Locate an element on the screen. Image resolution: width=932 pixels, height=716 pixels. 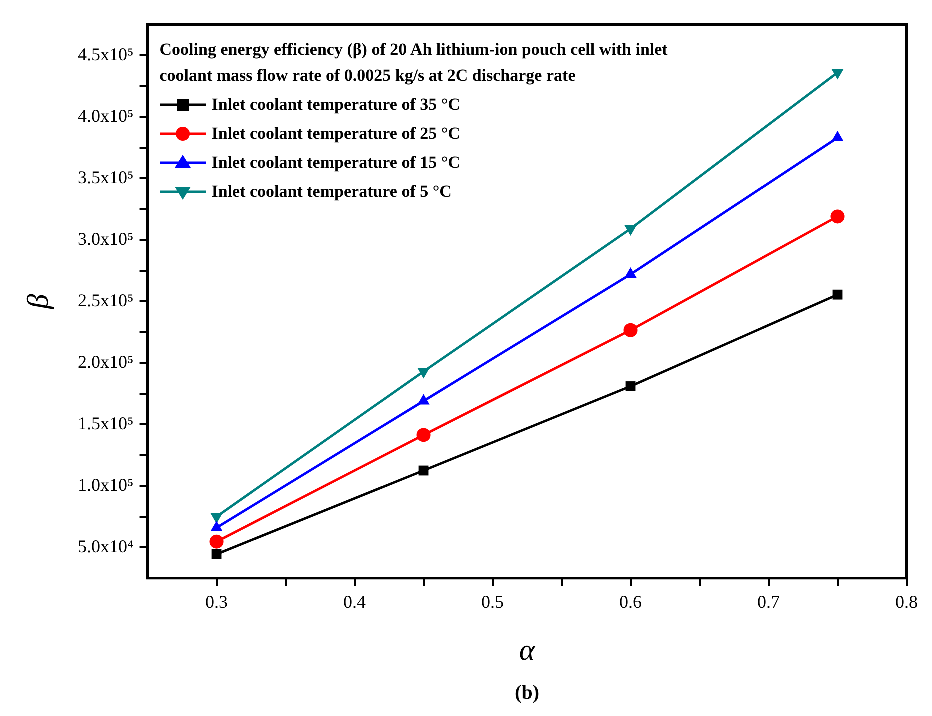
legend-label: Inlet coolant temperature of 15 °C is located at coordinates (336, 163).